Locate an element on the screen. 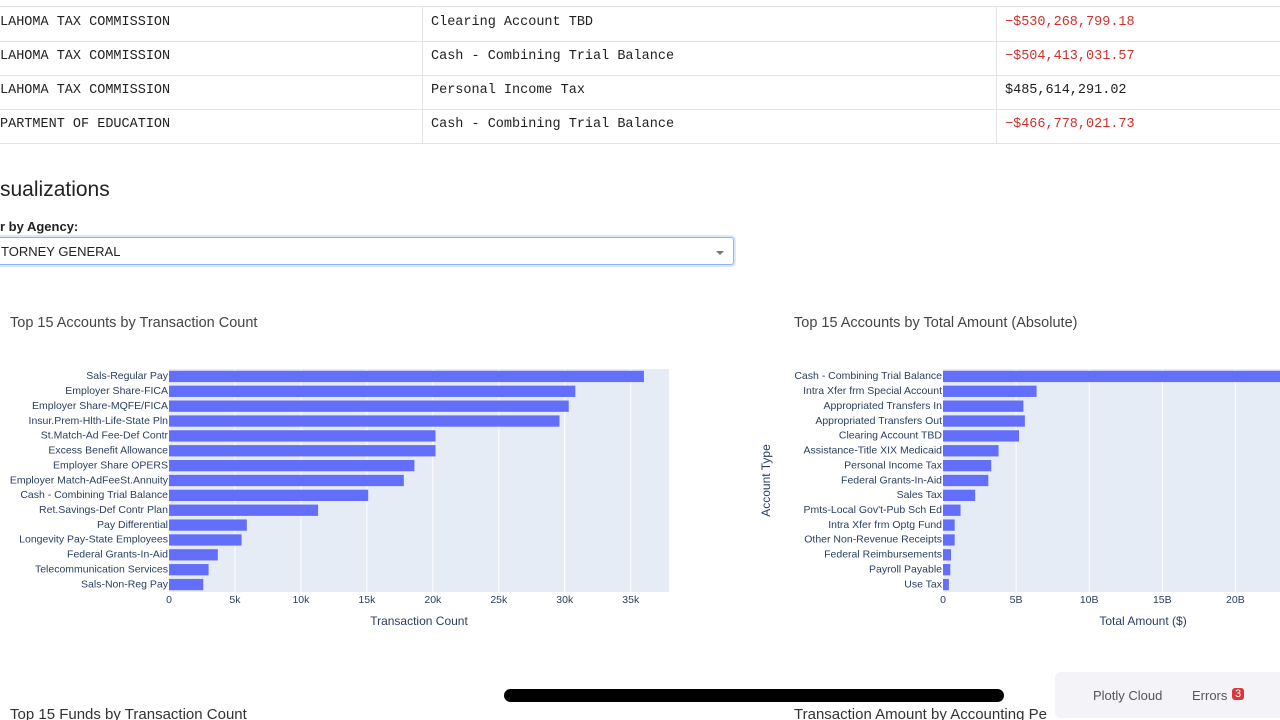 This screenshot has height=720, width=1280. y-tick-label: Sals-Regular Pay is located at coordinates (127, 376).